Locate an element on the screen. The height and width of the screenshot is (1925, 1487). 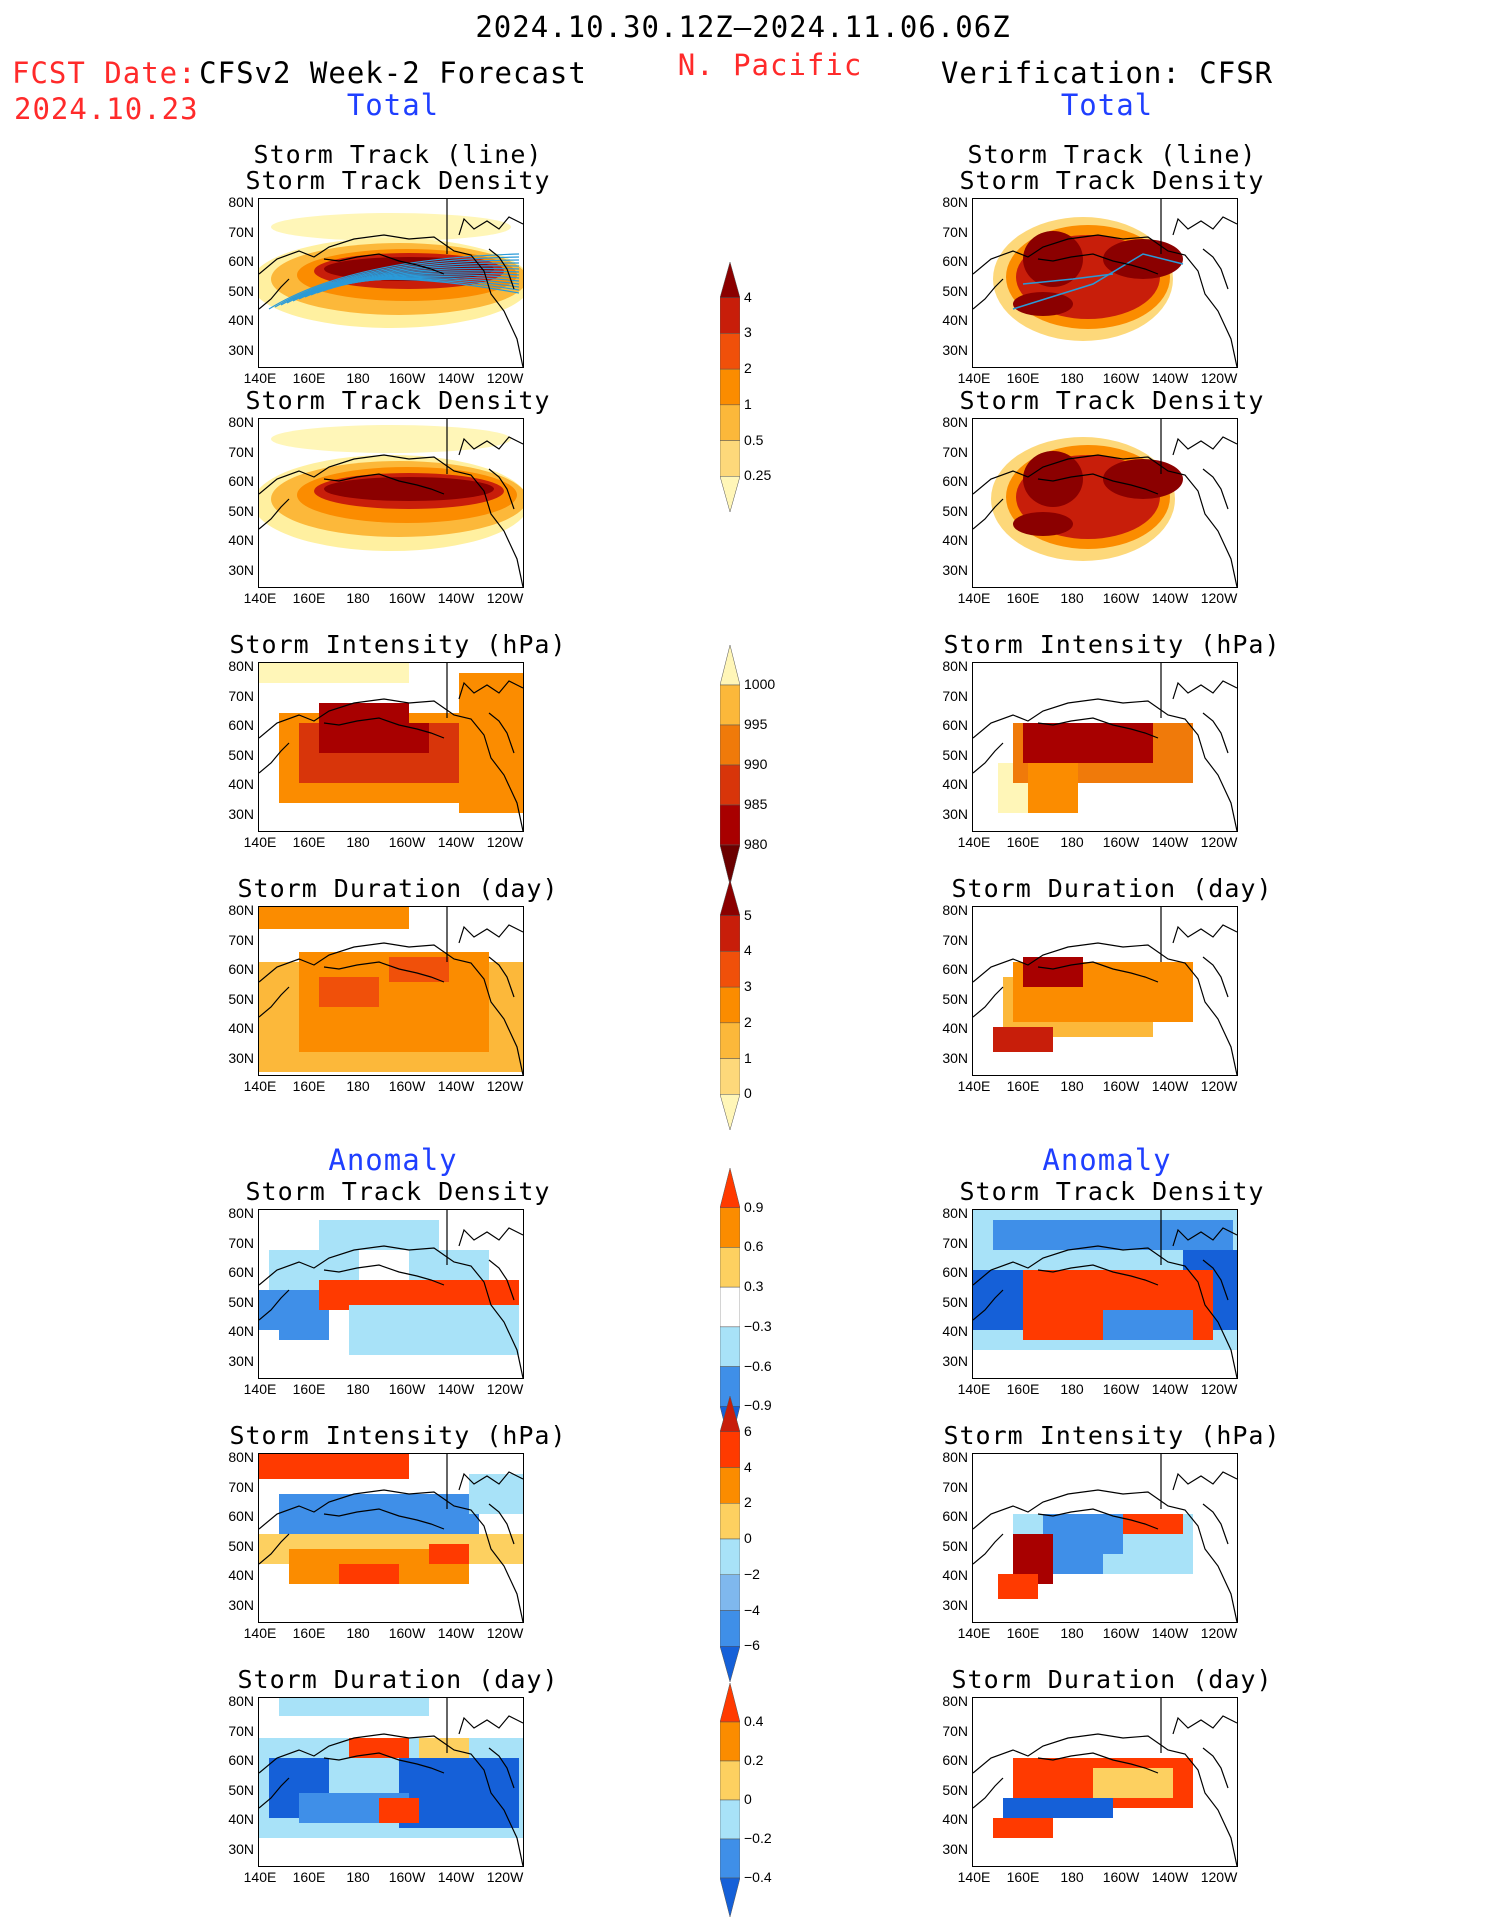
total-left-label: Total is located at coordinates (393, 105).